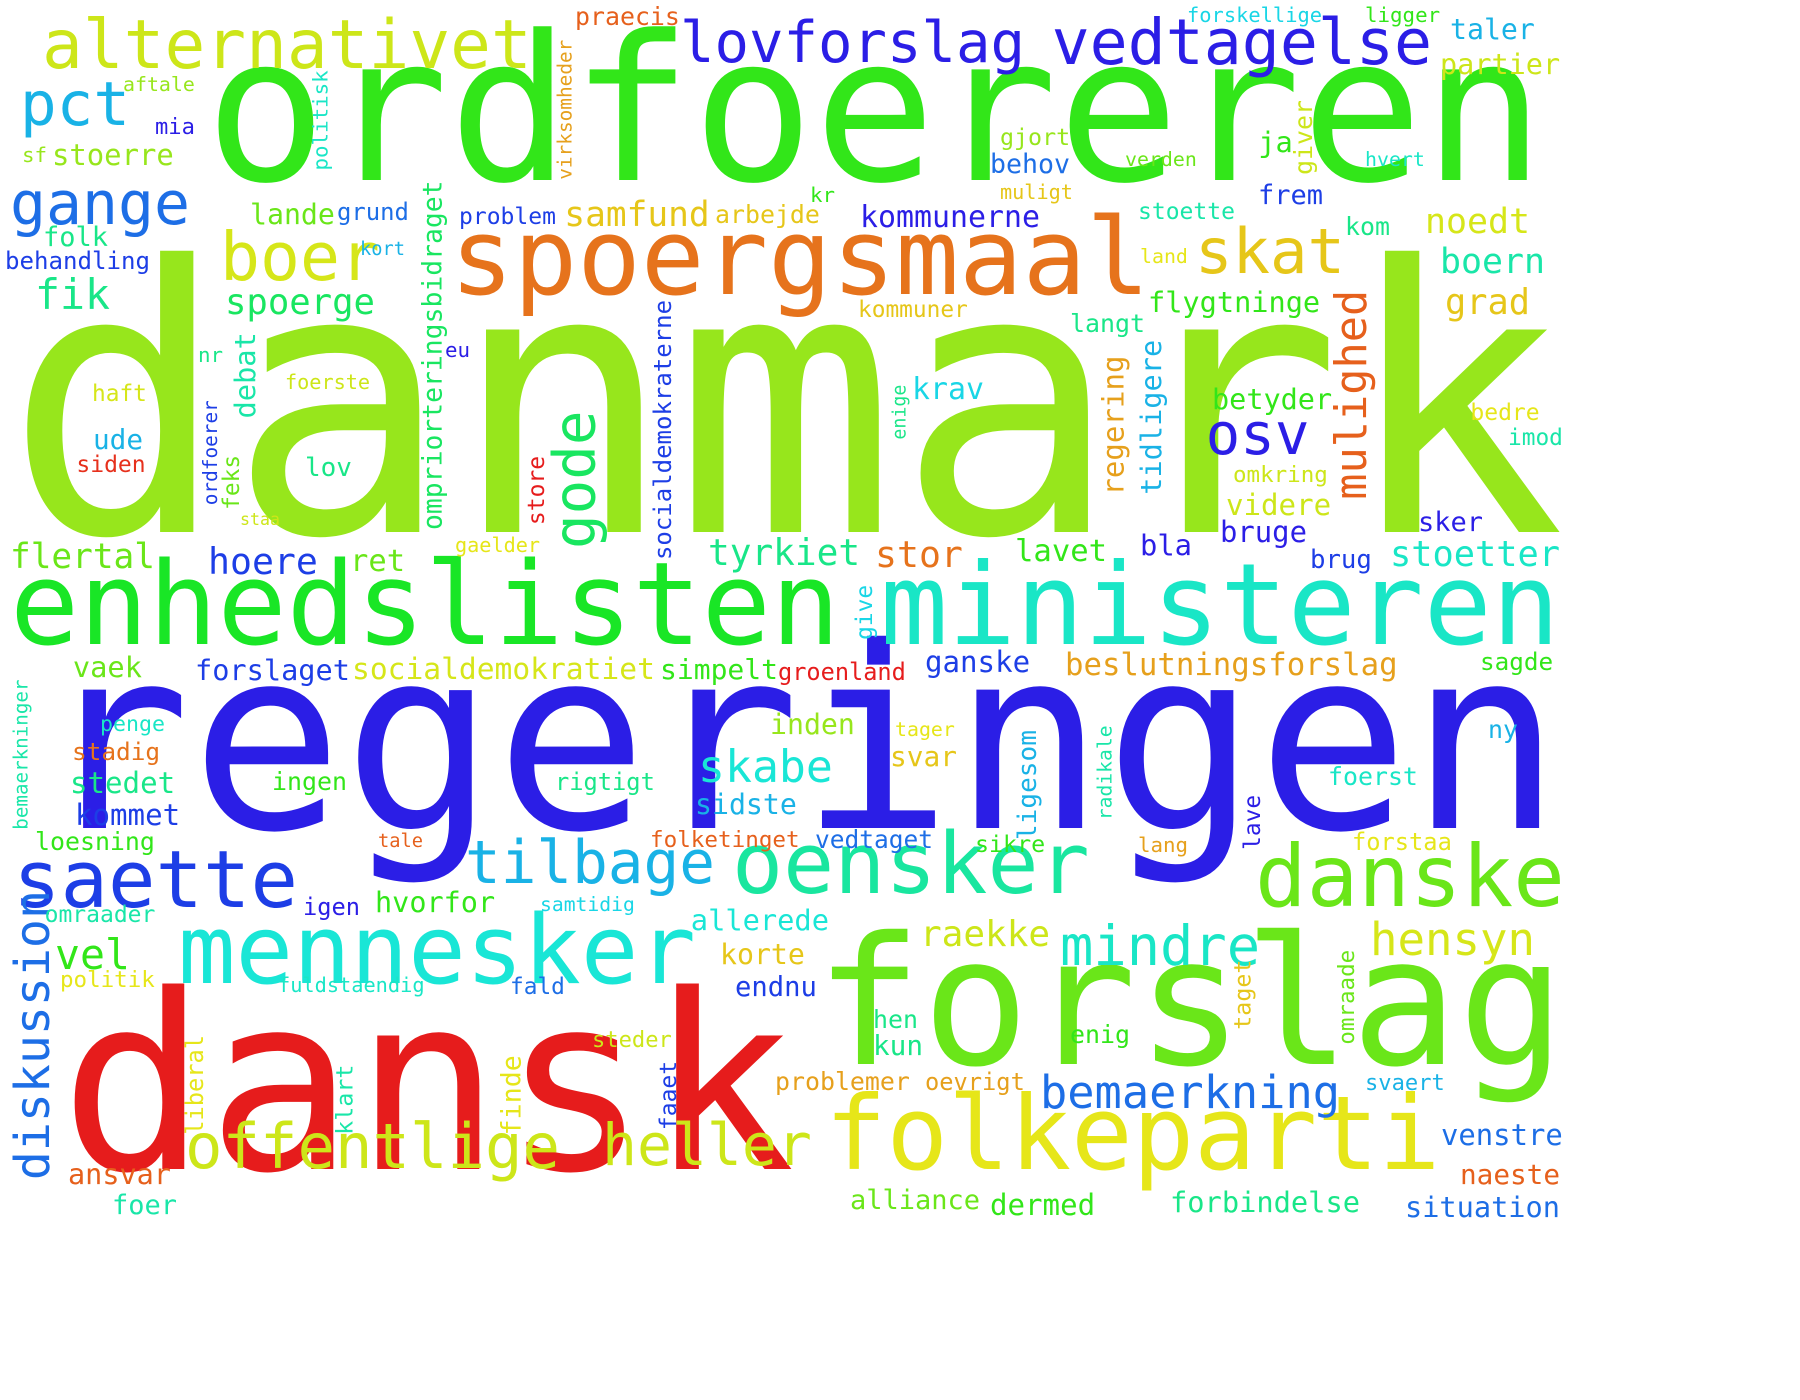 This screenshot has height=1400, width=1800. Describe the element at coordinates (332, 906) in the screenshot. I see `word-igen-149: igen` at that location.